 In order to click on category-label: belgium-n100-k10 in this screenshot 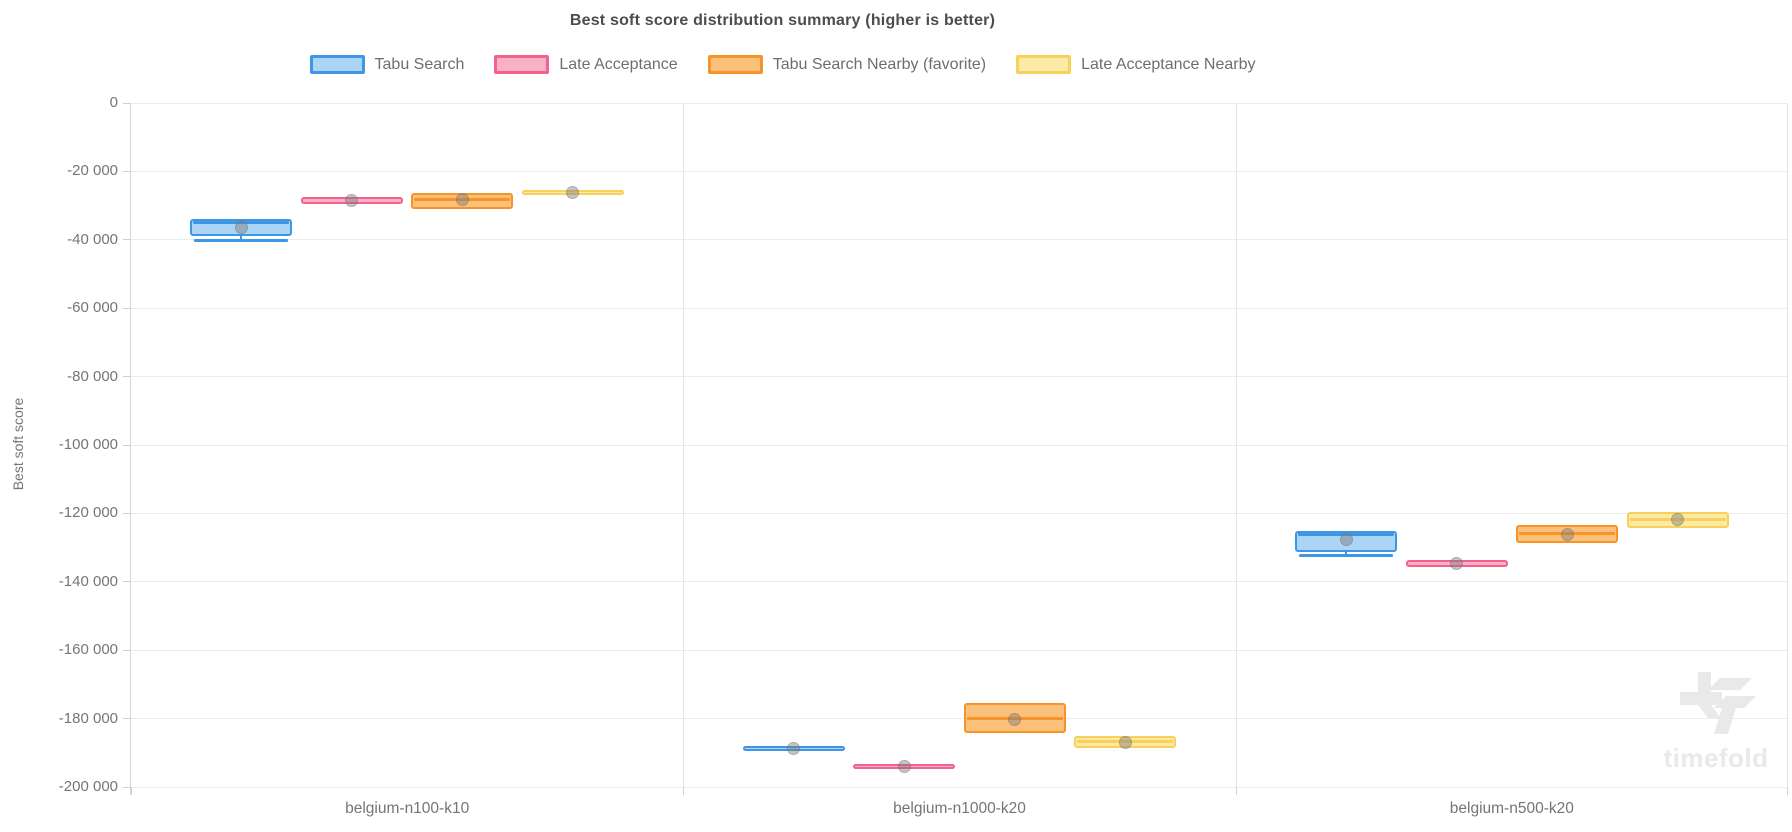, I will do `click(407, 808)`.